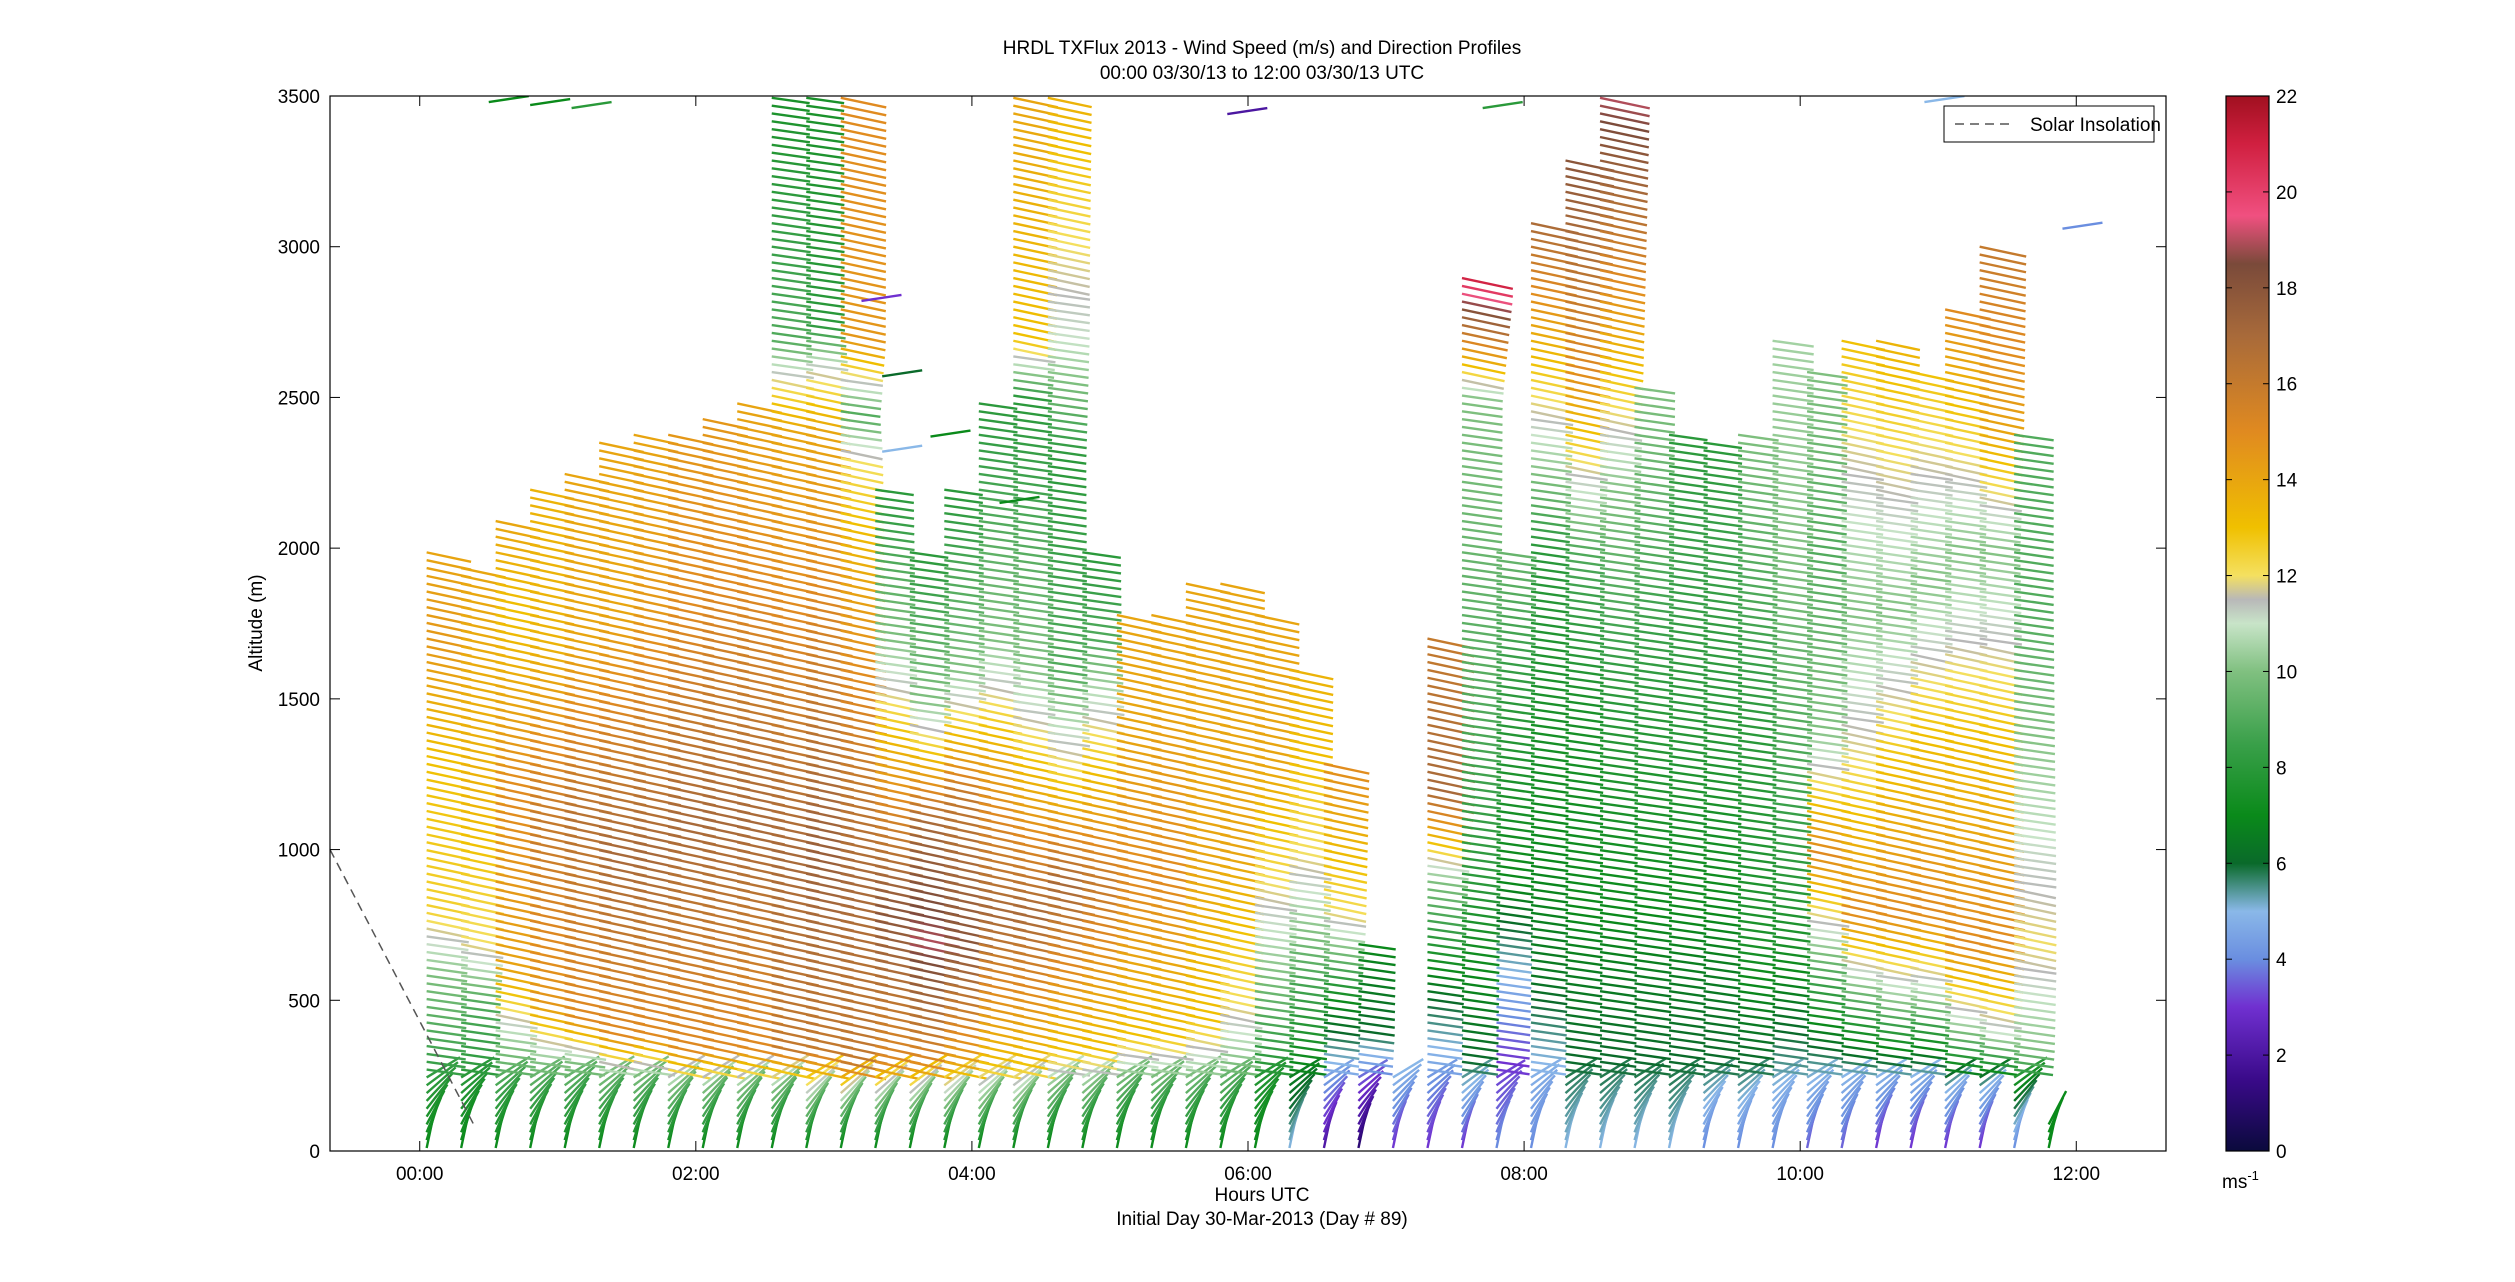  What do you see at coordinates (2076, 1174) in the screenshot?
I see `x-tick-label: 12:00` at bounding box center [2076, 1174].